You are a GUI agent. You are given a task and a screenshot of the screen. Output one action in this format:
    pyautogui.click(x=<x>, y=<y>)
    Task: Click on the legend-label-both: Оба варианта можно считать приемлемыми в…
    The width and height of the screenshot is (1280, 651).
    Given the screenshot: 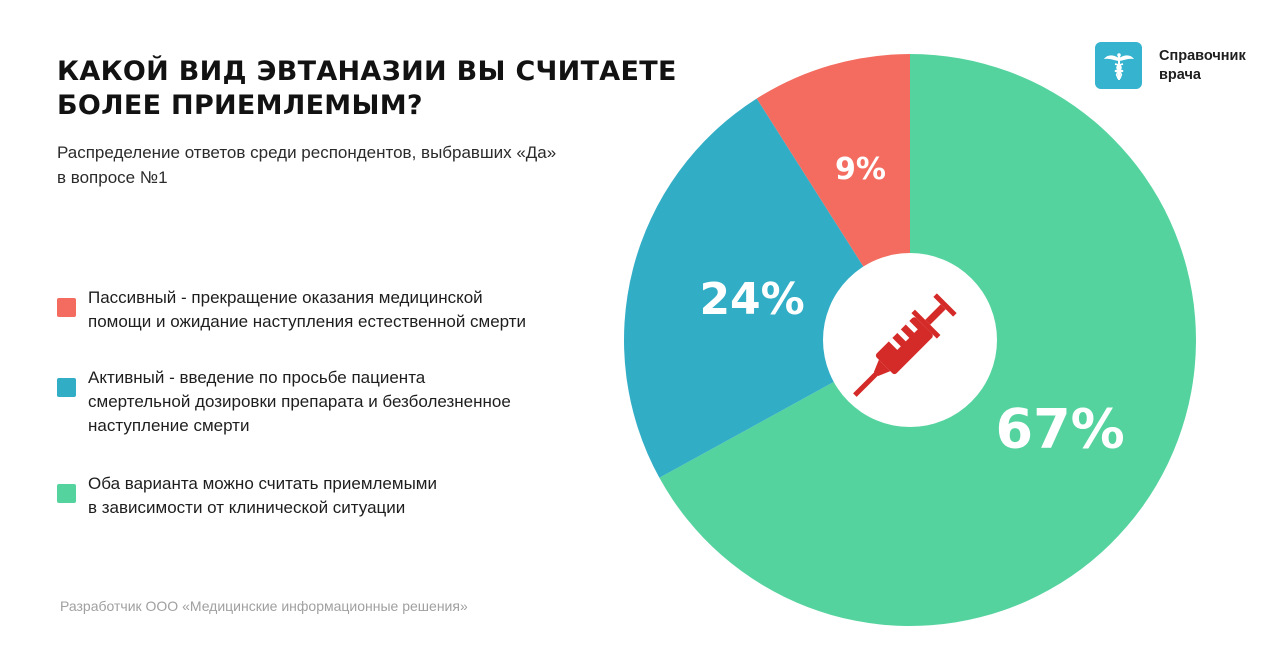 What is the action you would take?
    pyautogui.click(x=262, y=495)
    